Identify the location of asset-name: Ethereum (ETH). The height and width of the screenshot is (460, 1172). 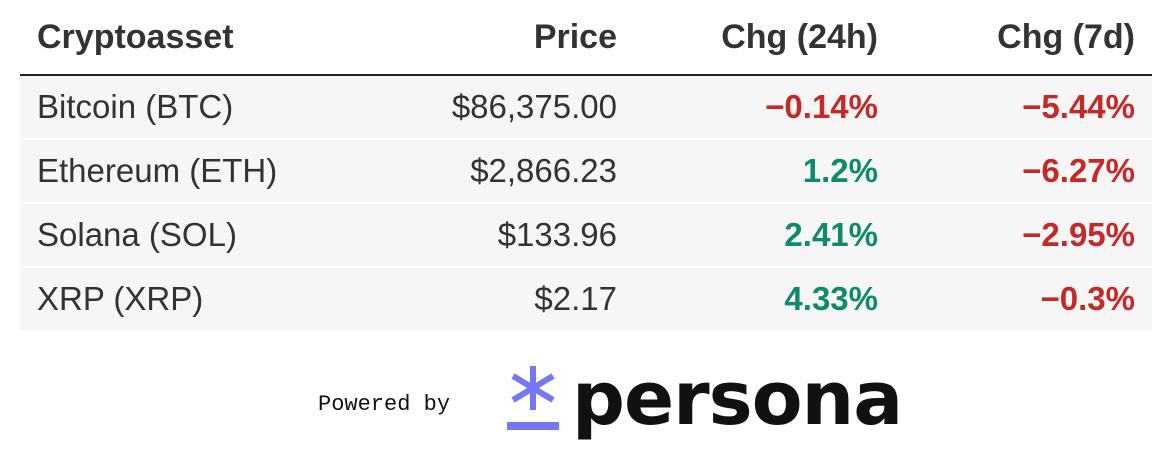
(185, 170).